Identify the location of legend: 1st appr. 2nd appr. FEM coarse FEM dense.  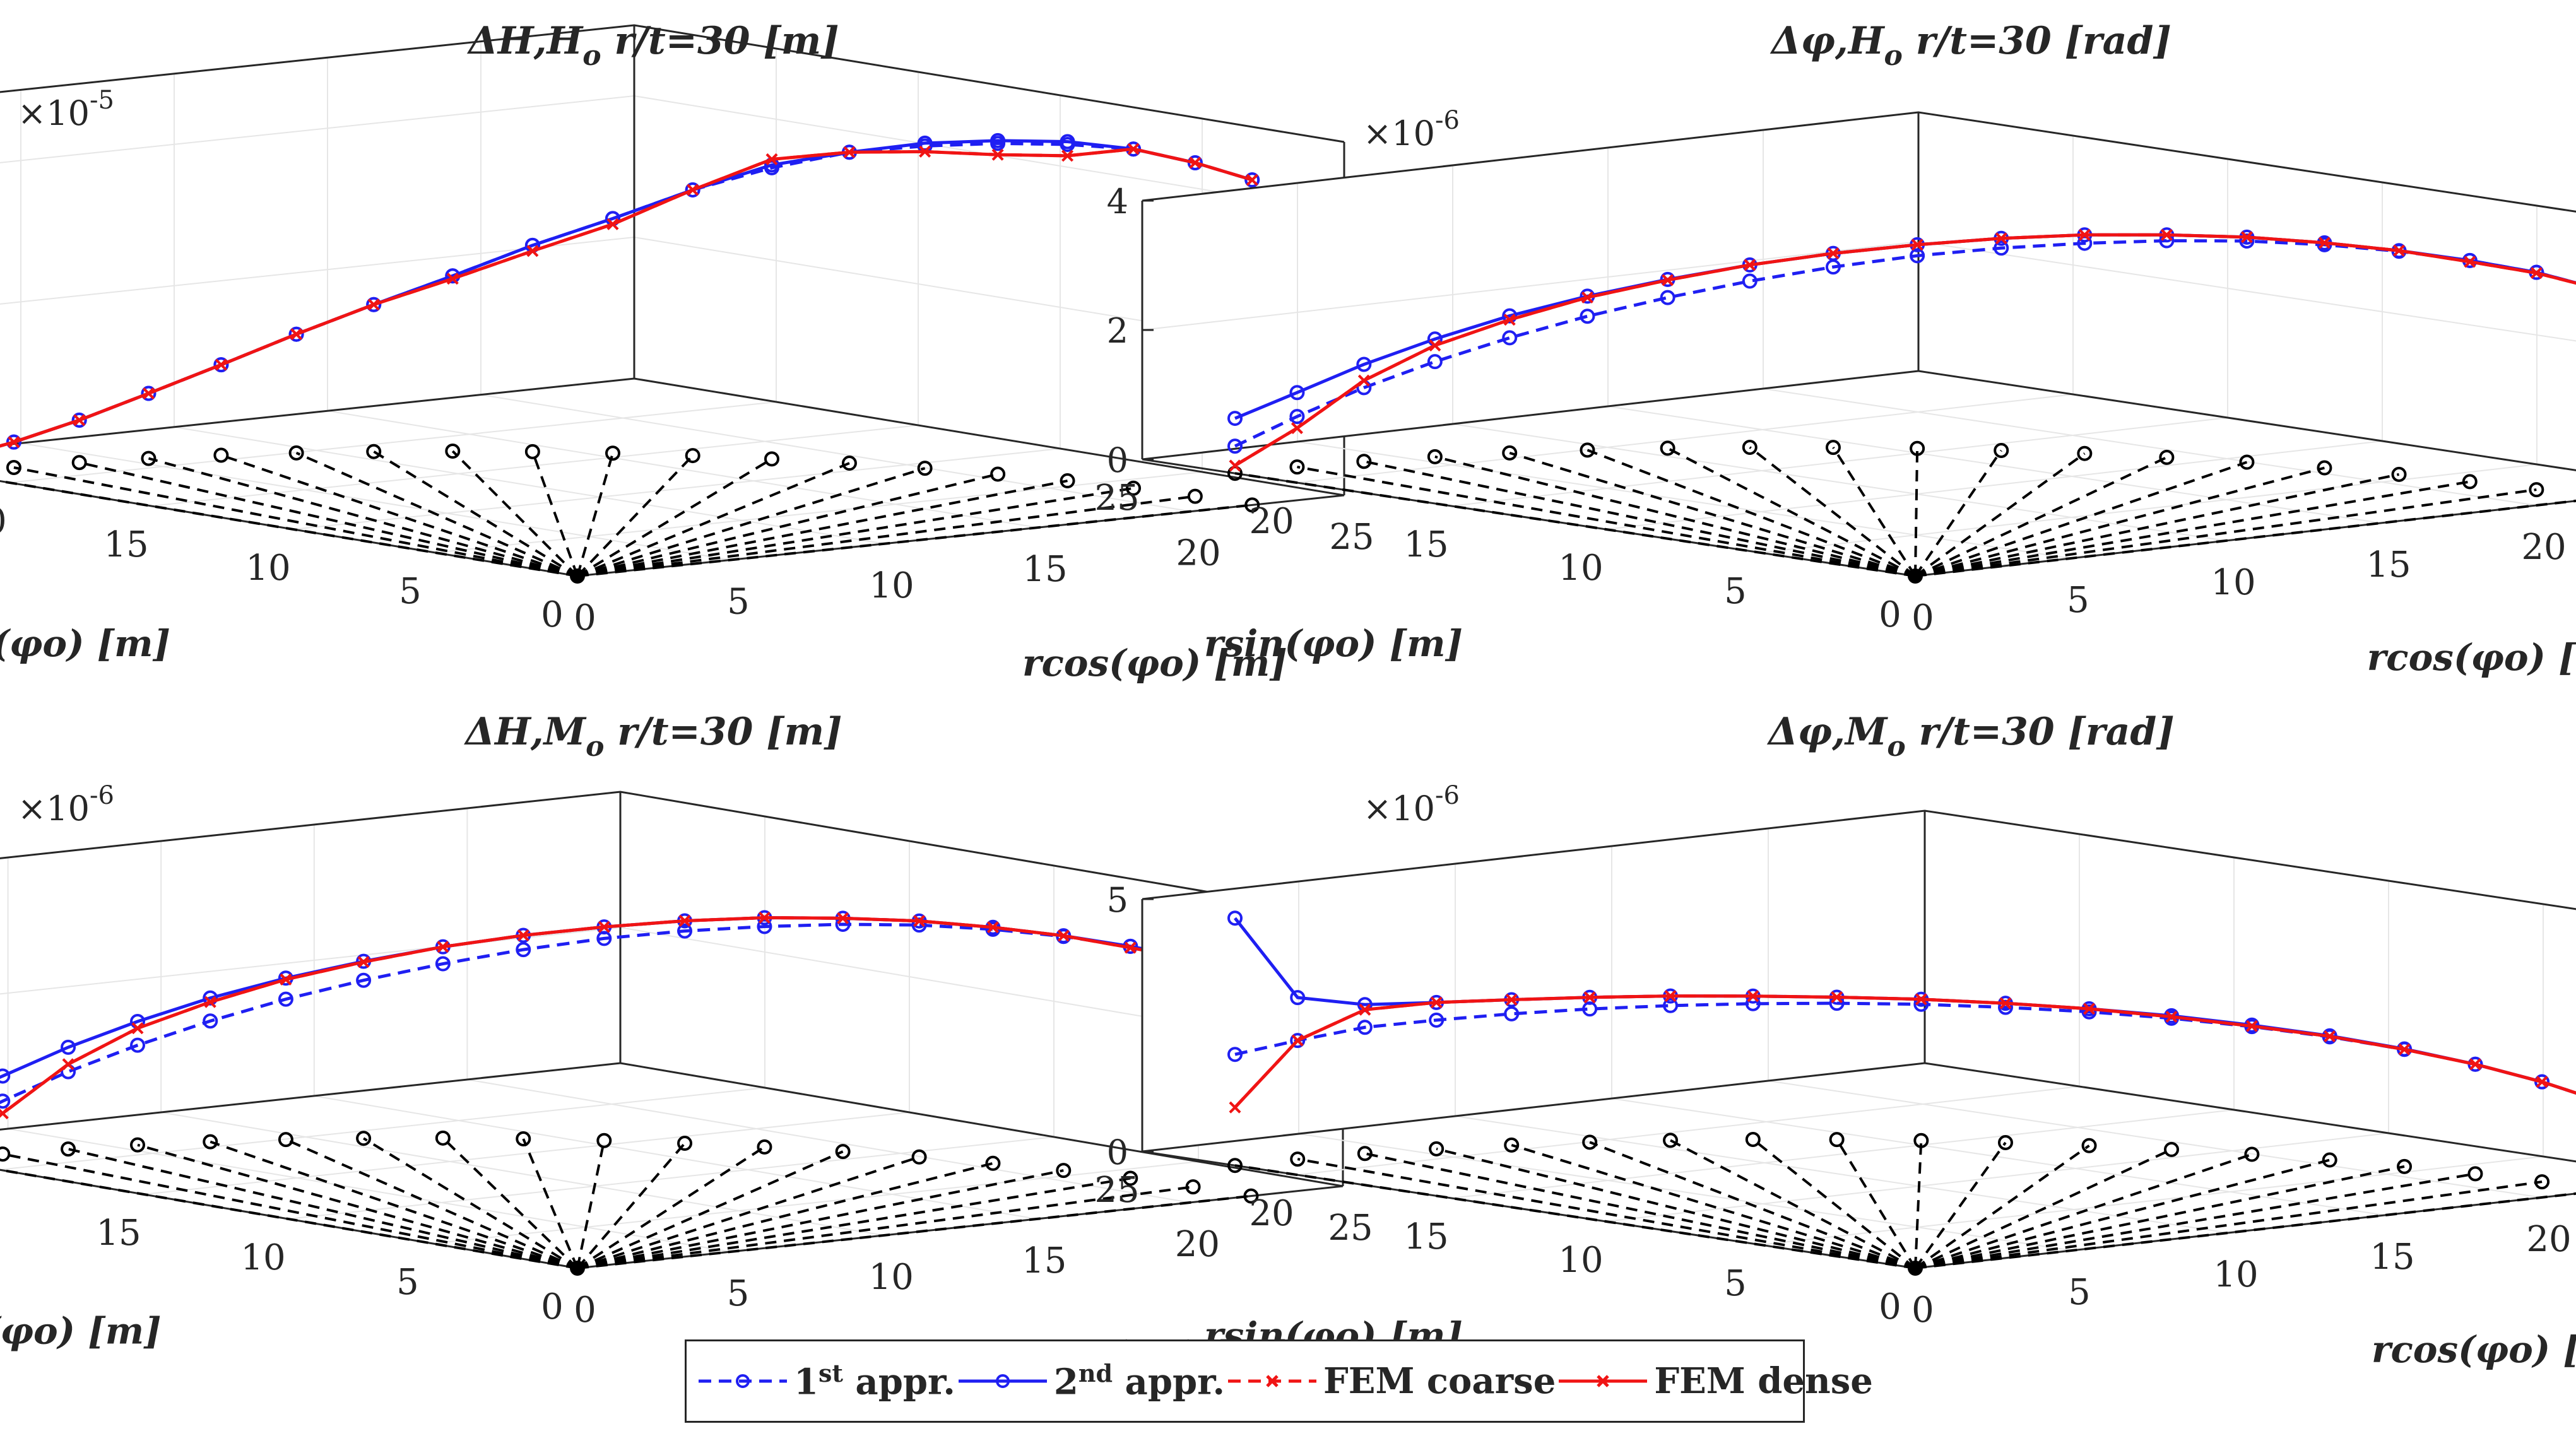
(1279, 1381).